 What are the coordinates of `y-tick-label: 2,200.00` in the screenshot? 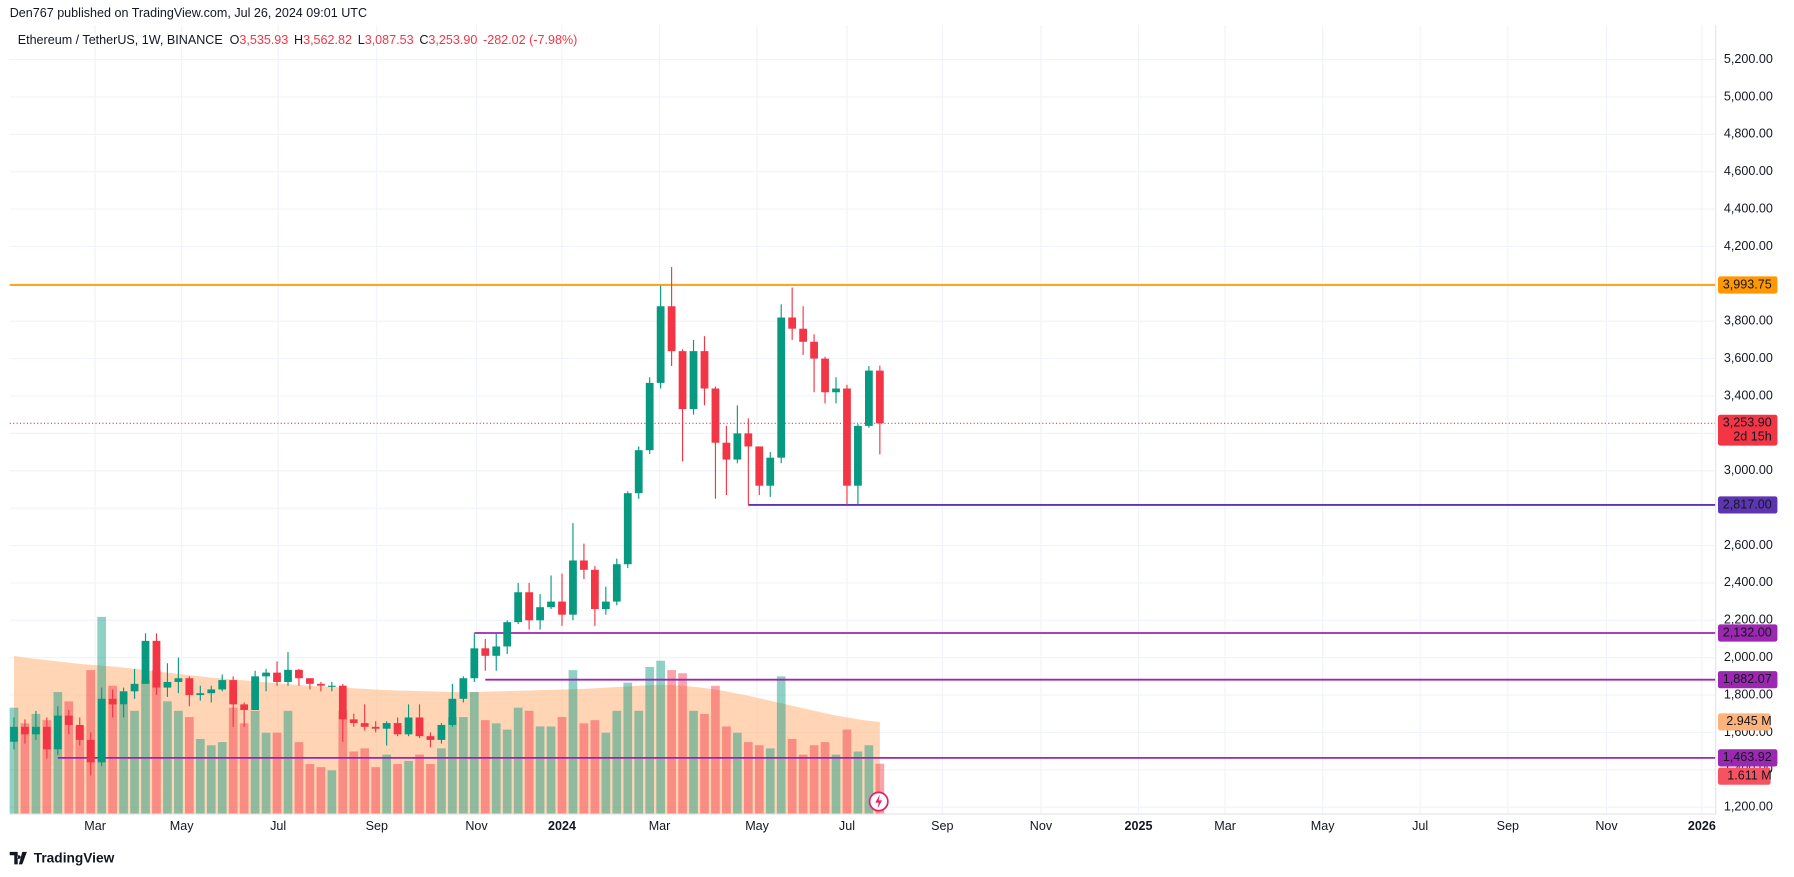 It's located at (1748, 620).